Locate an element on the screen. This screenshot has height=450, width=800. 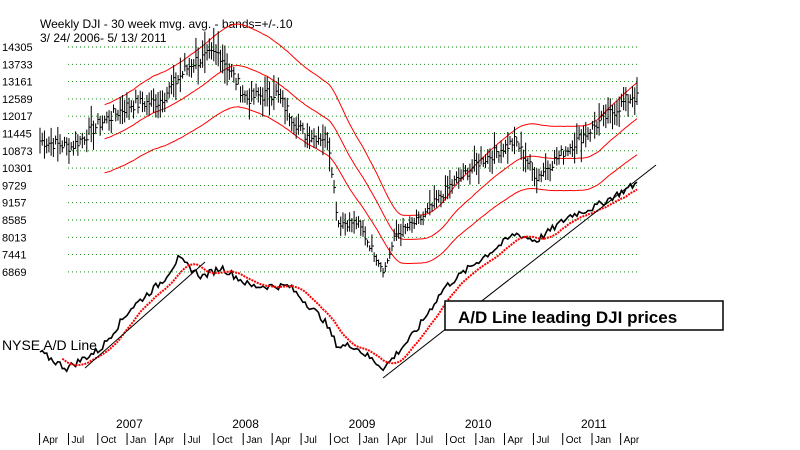
y-tick-label: 9157 is located at coordinates (14, 204).